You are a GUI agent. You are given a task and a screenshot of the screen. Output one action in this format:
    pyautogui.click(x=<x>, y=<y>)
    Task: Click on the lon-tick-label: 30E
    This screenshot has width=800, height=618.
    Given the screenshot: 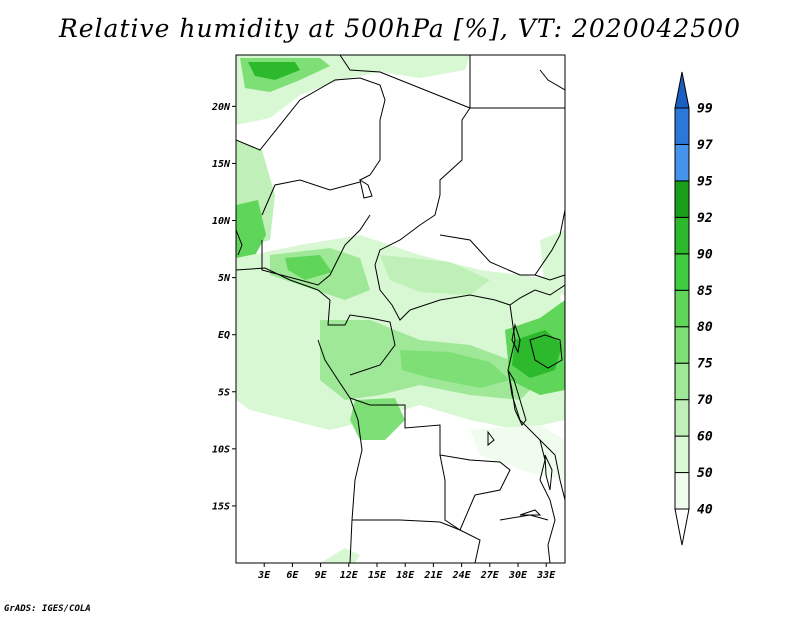 What is the action you would take?
    pyautogui.click(x=518, y=575)
    